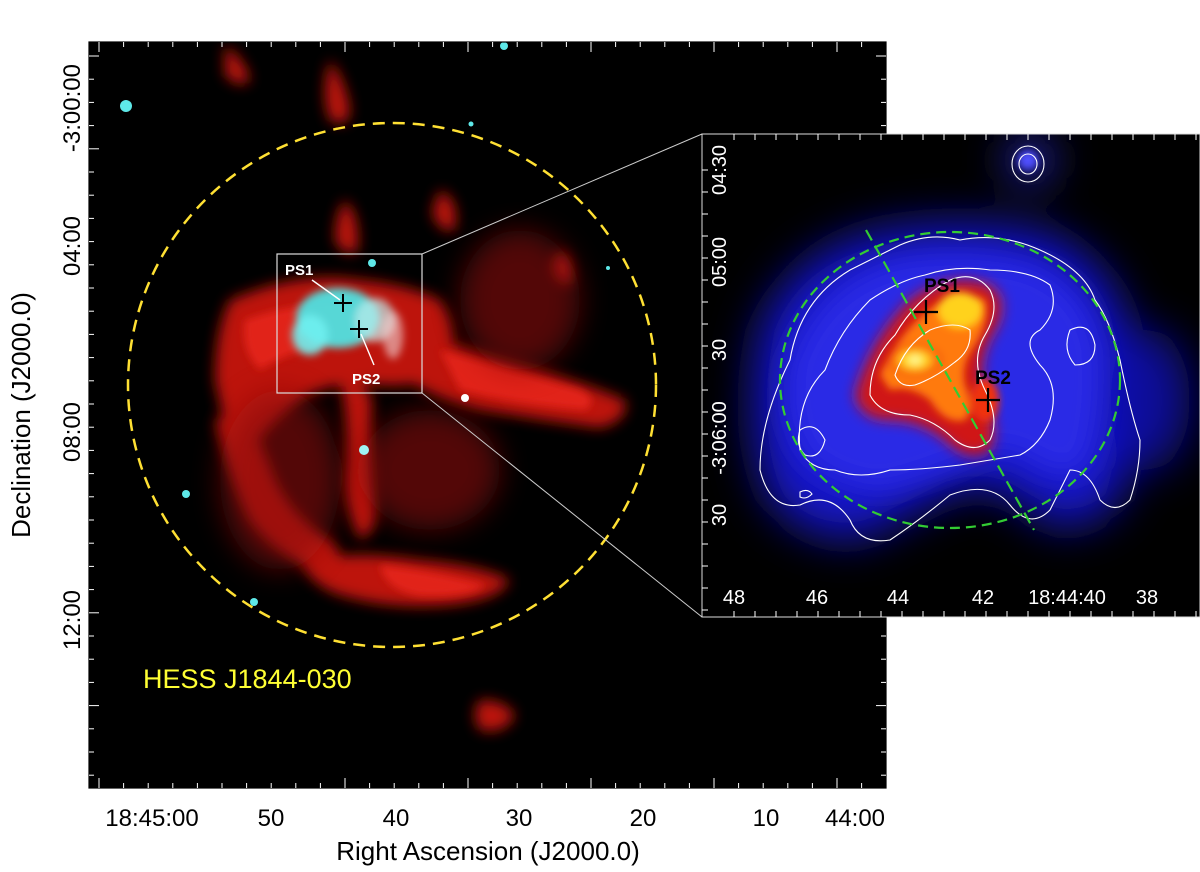 This screenshot has width=1200, height=872. I want to click on zoom-region-box, so click(349, 323).